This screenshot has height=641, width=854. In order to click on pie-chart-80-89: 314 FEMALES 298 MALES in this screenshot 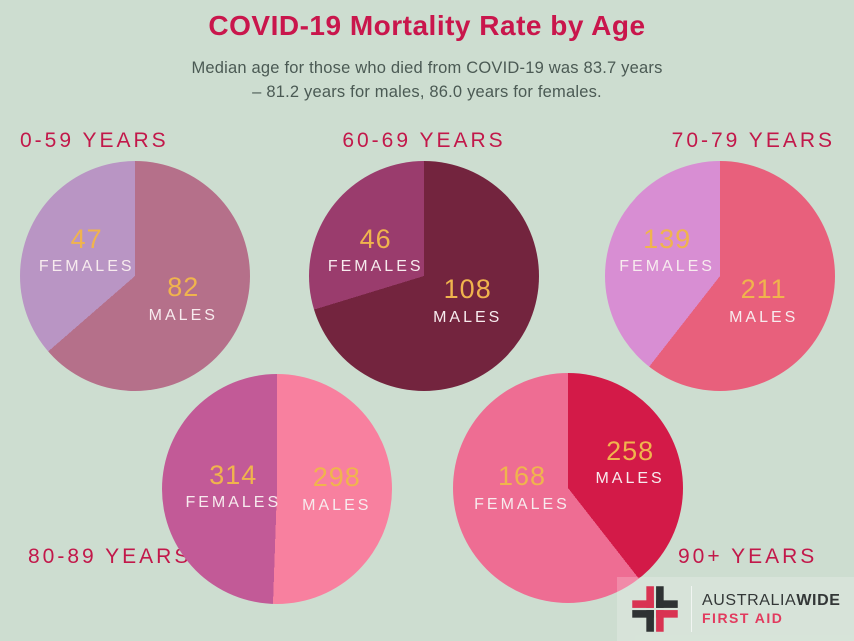, I will do `click(277, 489)`.